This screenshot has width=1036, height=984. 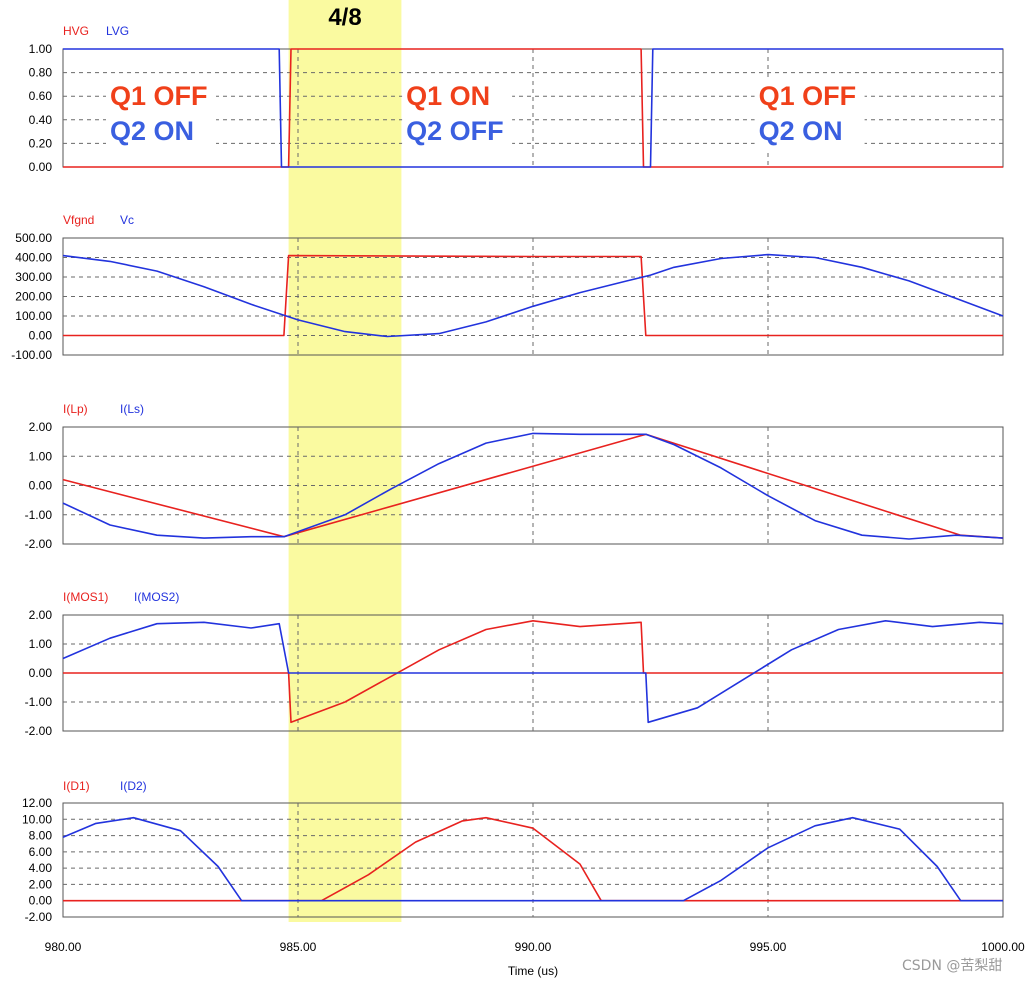 I want to click on y-tick-label: 0.40, so click(x=41, y=120).